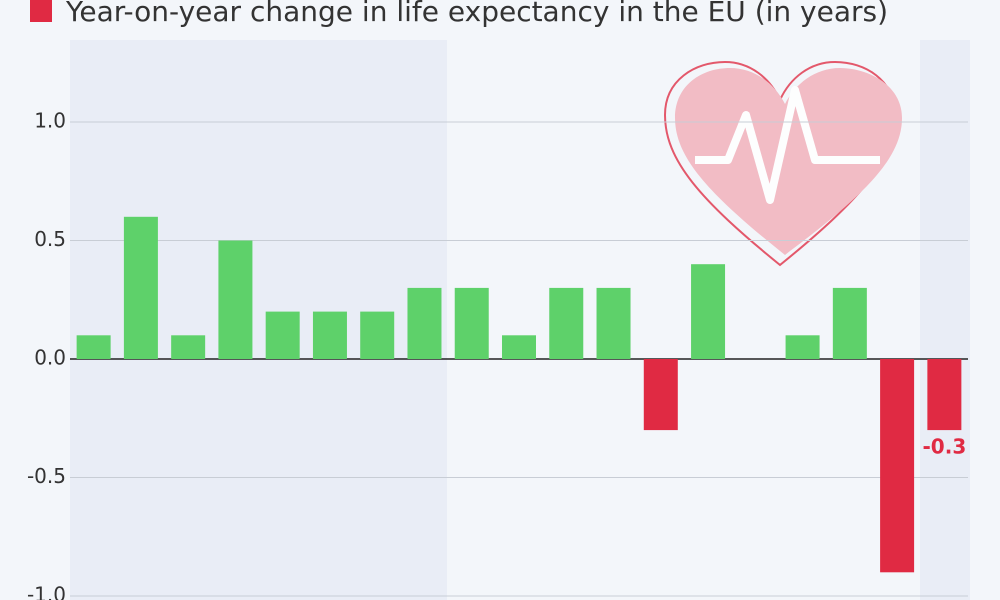 This screenshot has width=1000, height=600. What do you see at coordinates (945, 320) in the screenshot?
I see `shaded-band` at bounding box center [945, 320].